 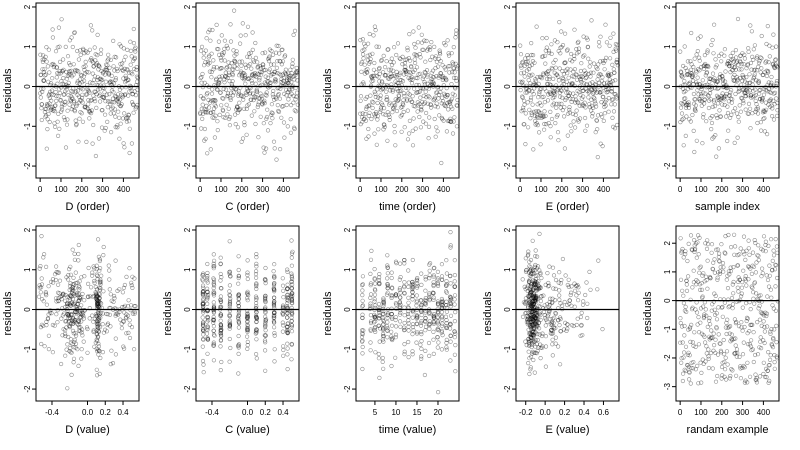 What do you see at coordinates (347, 166) in the screenshot?
I see `y-tick-label: -2` at bounding box center [347, 166].